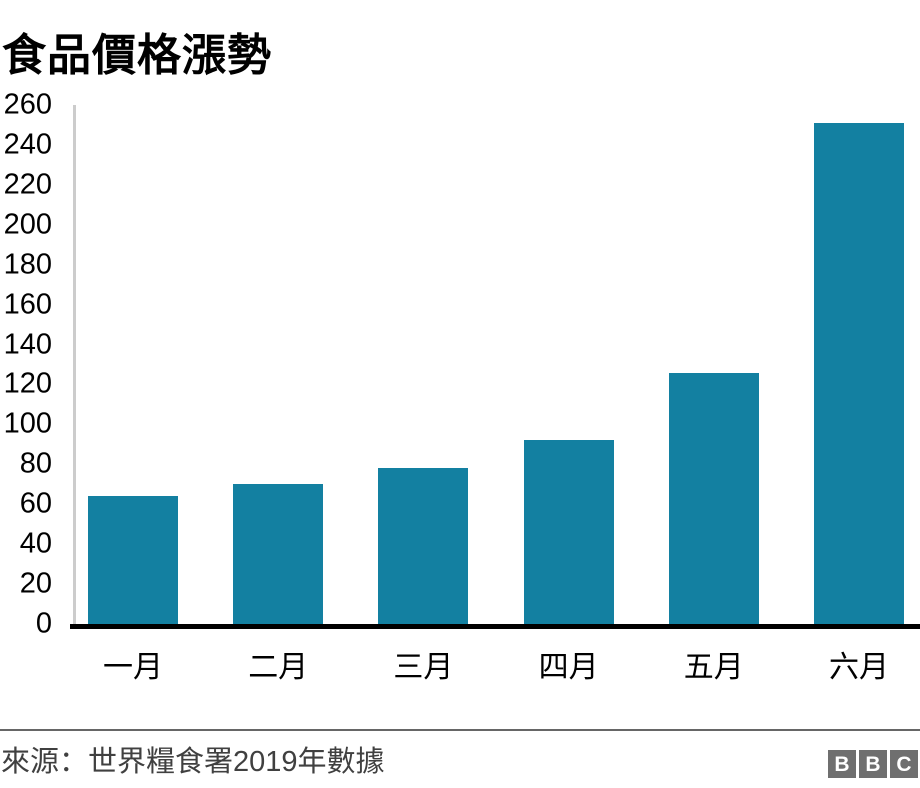 This screenshot has width=920, height=788. Describe the element at coordinates (27, 264) in the screenshot. I see `y-tick-label: 180` at that location.